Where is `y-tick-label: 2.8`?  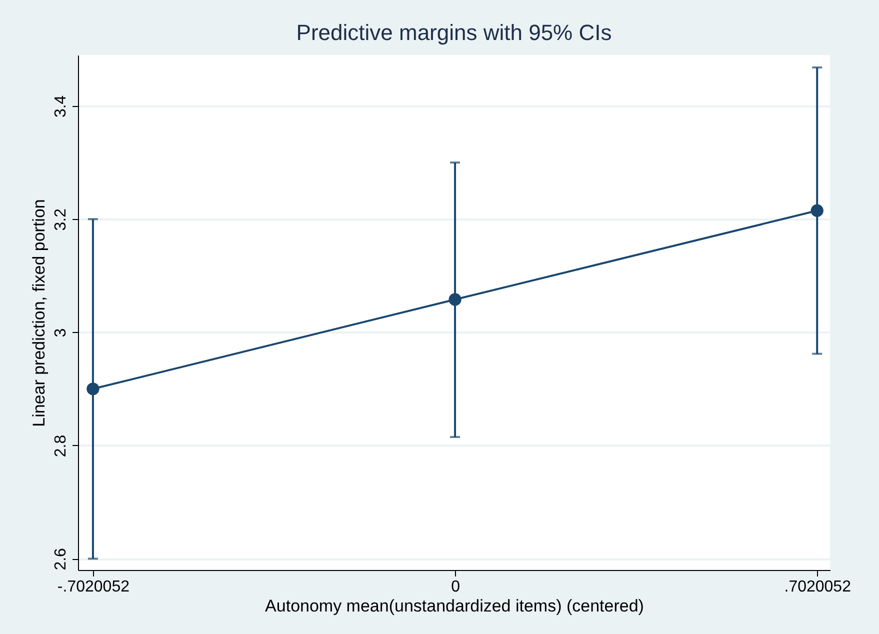
y-tick-label: 2.8 is located at coordinates (61, 446).